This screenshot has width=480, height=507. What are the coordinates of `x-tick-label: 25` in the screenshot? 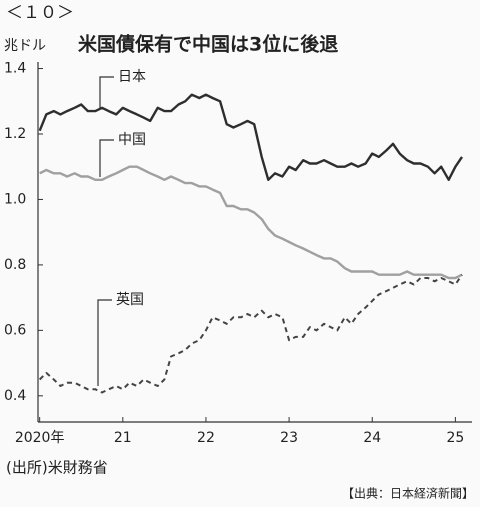 It's located at (455, 438).